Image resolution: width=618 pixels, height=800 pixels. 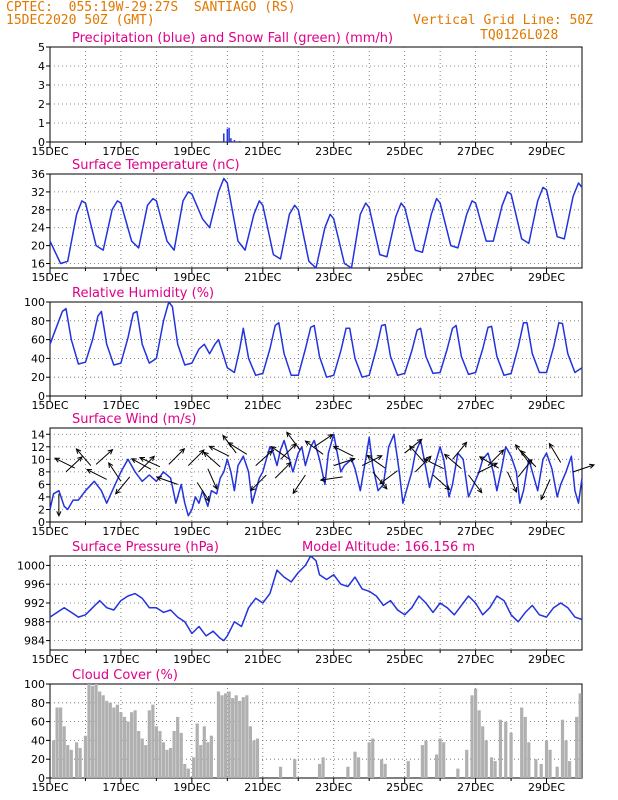 What do you see at coordinates (38, 377) in the screenshot?
I see `rh-ytick-label: 20` at bounding box center [38, 377].